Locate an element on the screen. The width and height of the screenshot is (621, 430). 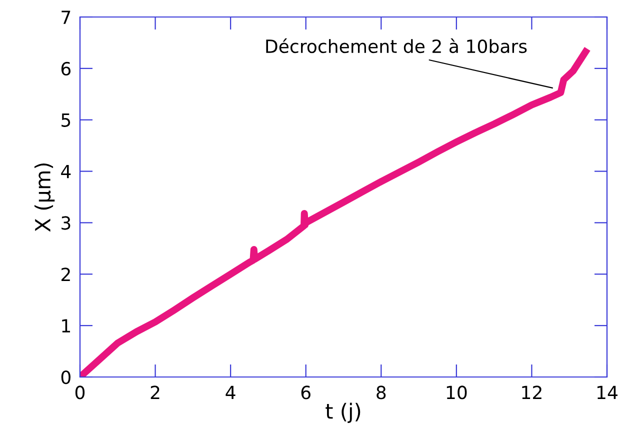
y-axis-title: X (µm) is located at coordinates (44, 197).